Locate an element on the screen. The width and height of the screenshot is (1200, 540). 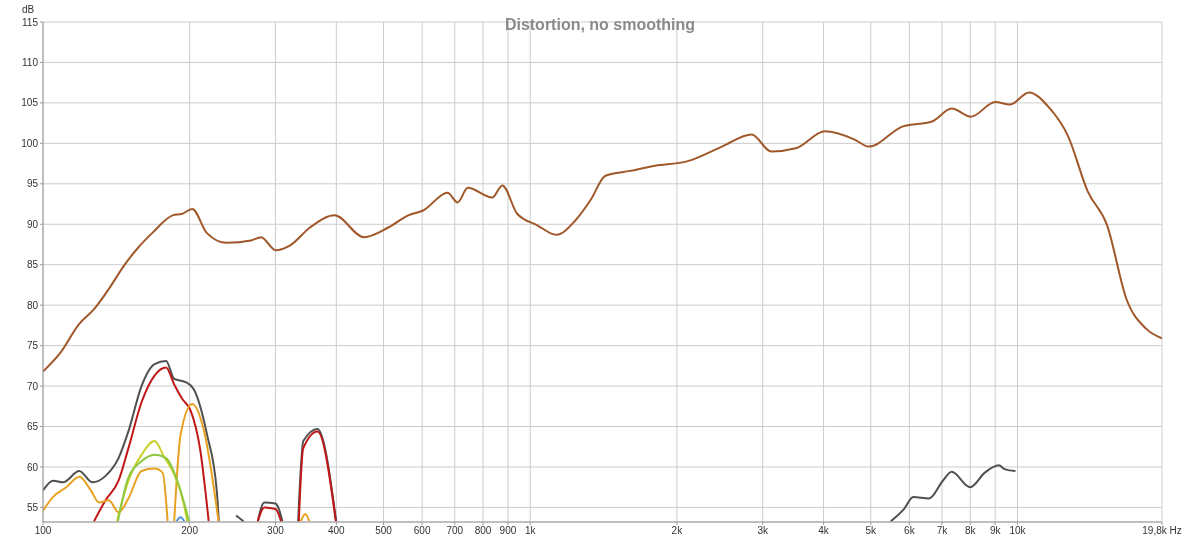
x-tick-label: 200 is located at coordinates (190, 531).